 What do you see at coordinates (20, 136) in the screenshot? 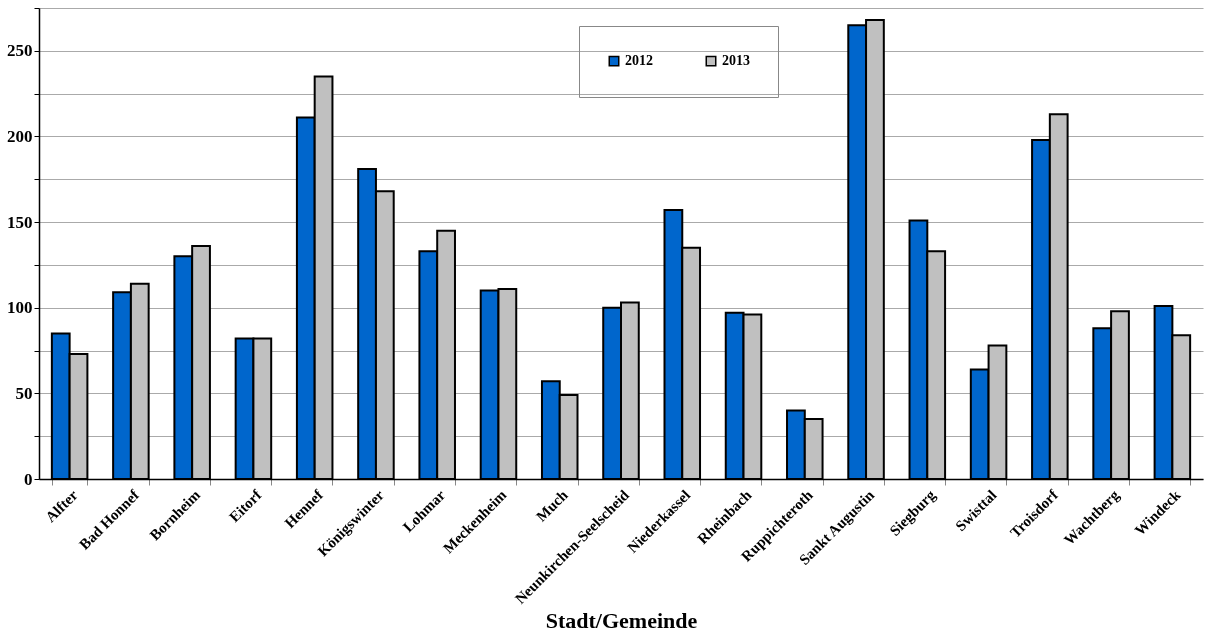
I see `y-tick-label: 200` at bounding box center [20, 136].